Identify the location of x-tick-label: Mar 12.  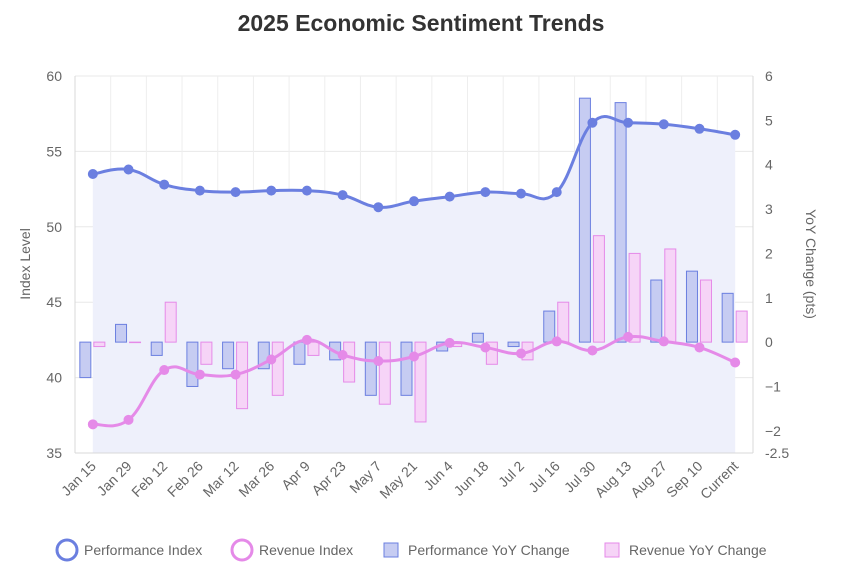
(221, 479).